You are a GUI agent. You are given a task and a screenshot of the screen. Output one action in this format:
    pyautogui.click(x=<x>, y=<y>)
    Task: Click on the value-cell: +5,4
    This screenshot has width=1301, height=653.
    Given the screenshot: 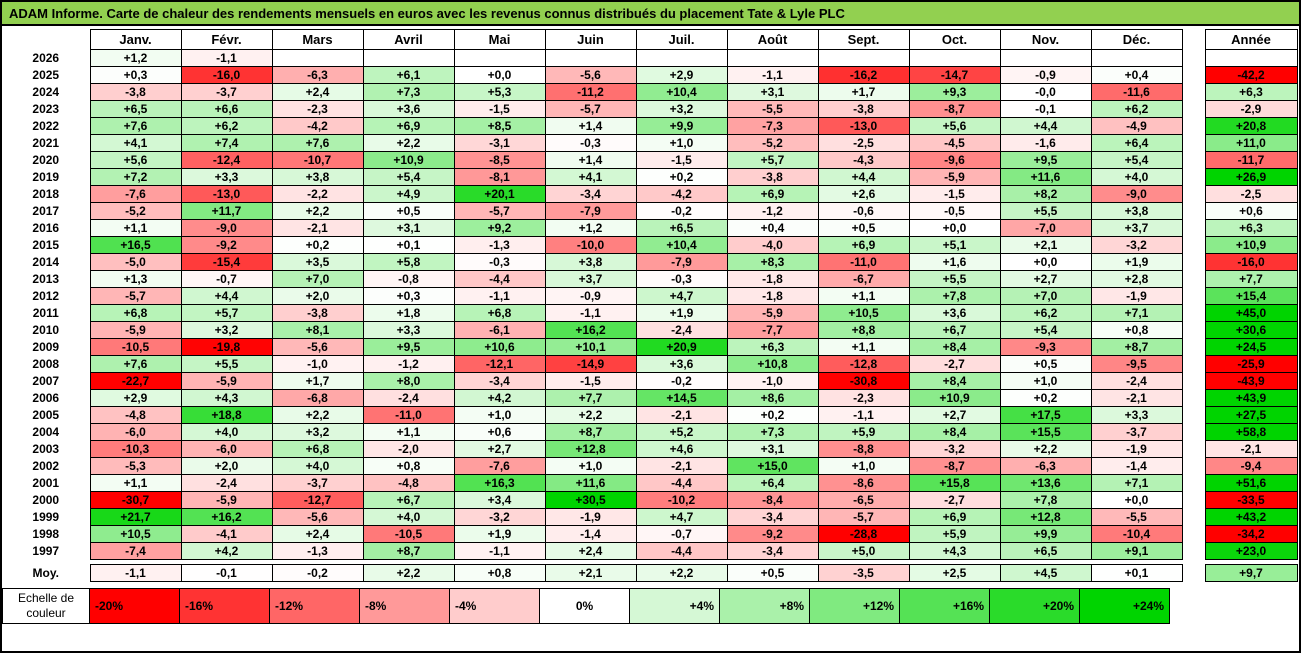 What is the action you would take?
    pyautogui.click(x=408, y=177)
    